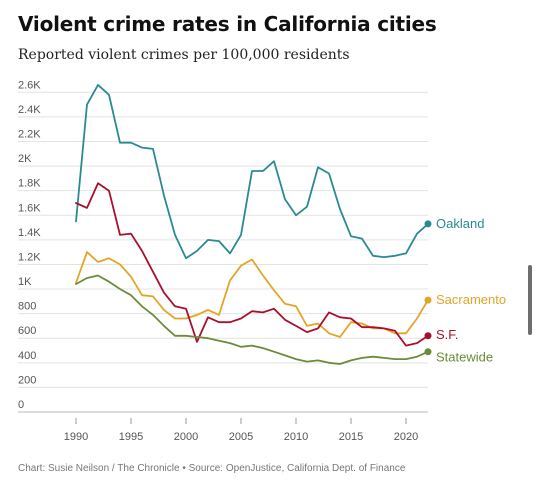  I want to click on scrollbar, so click(530, 300).